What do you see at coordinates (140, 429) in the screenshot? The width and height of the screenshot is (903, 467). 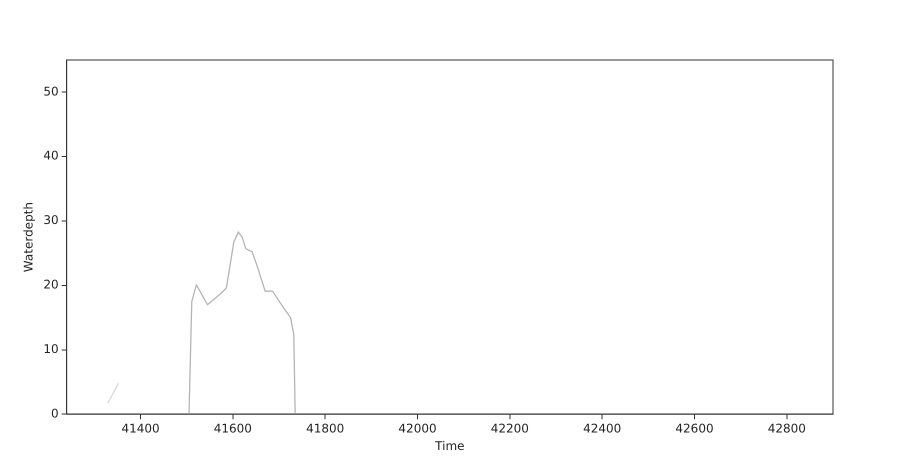 I see `x-tick-label: 41400` at bounding box center [140, 429].